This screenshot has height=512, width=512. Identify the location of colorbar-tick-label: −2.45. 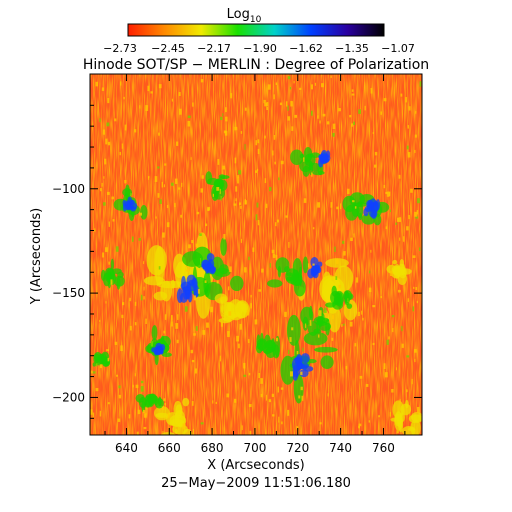
(168, 48).